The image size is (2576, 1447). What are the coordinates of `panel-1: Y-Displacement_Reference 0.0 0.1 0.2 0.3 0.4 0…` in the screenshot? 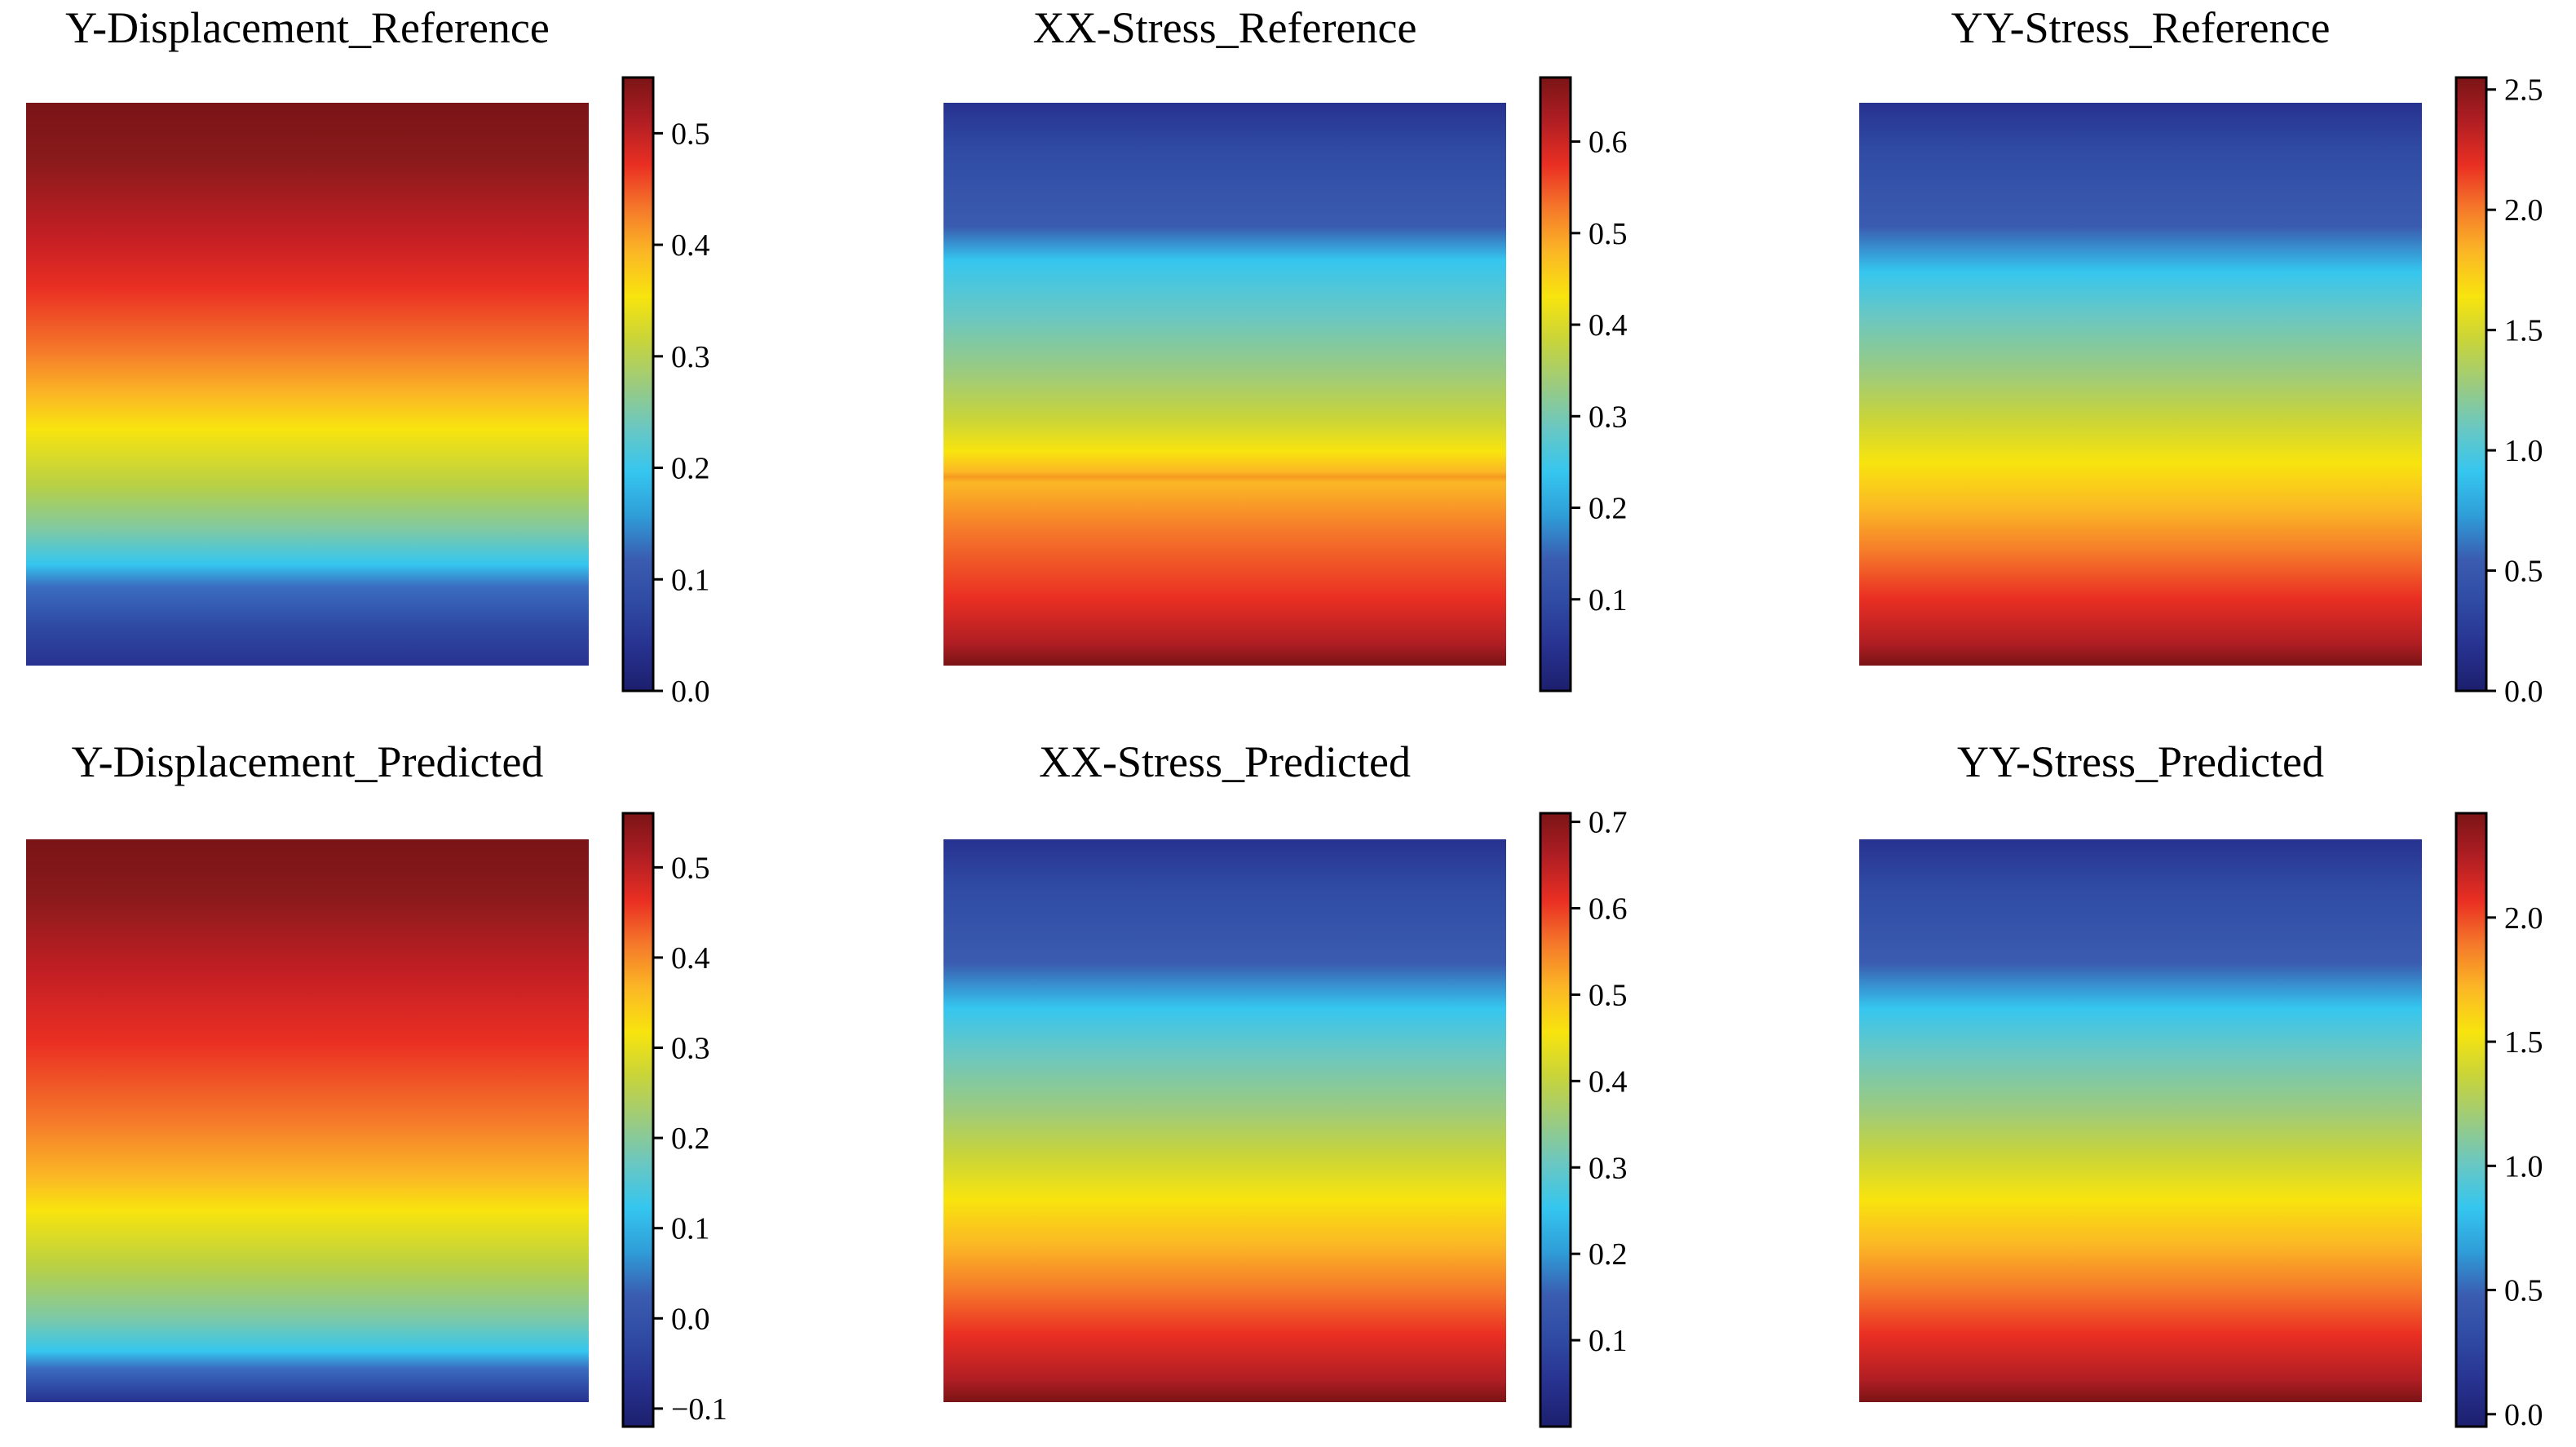 It's located at (368, 356).